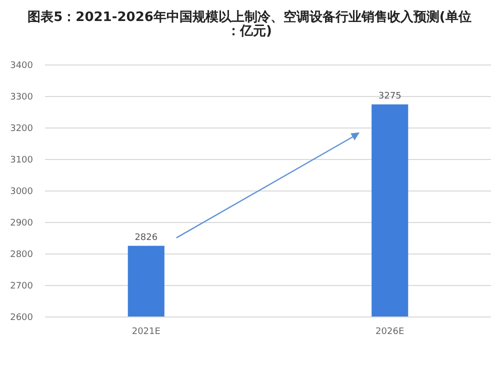 The image size is (499, 373). Describe the element at coordinates (22, 97) in the screenshot. I see `y-tick-label: 3300` at that location.